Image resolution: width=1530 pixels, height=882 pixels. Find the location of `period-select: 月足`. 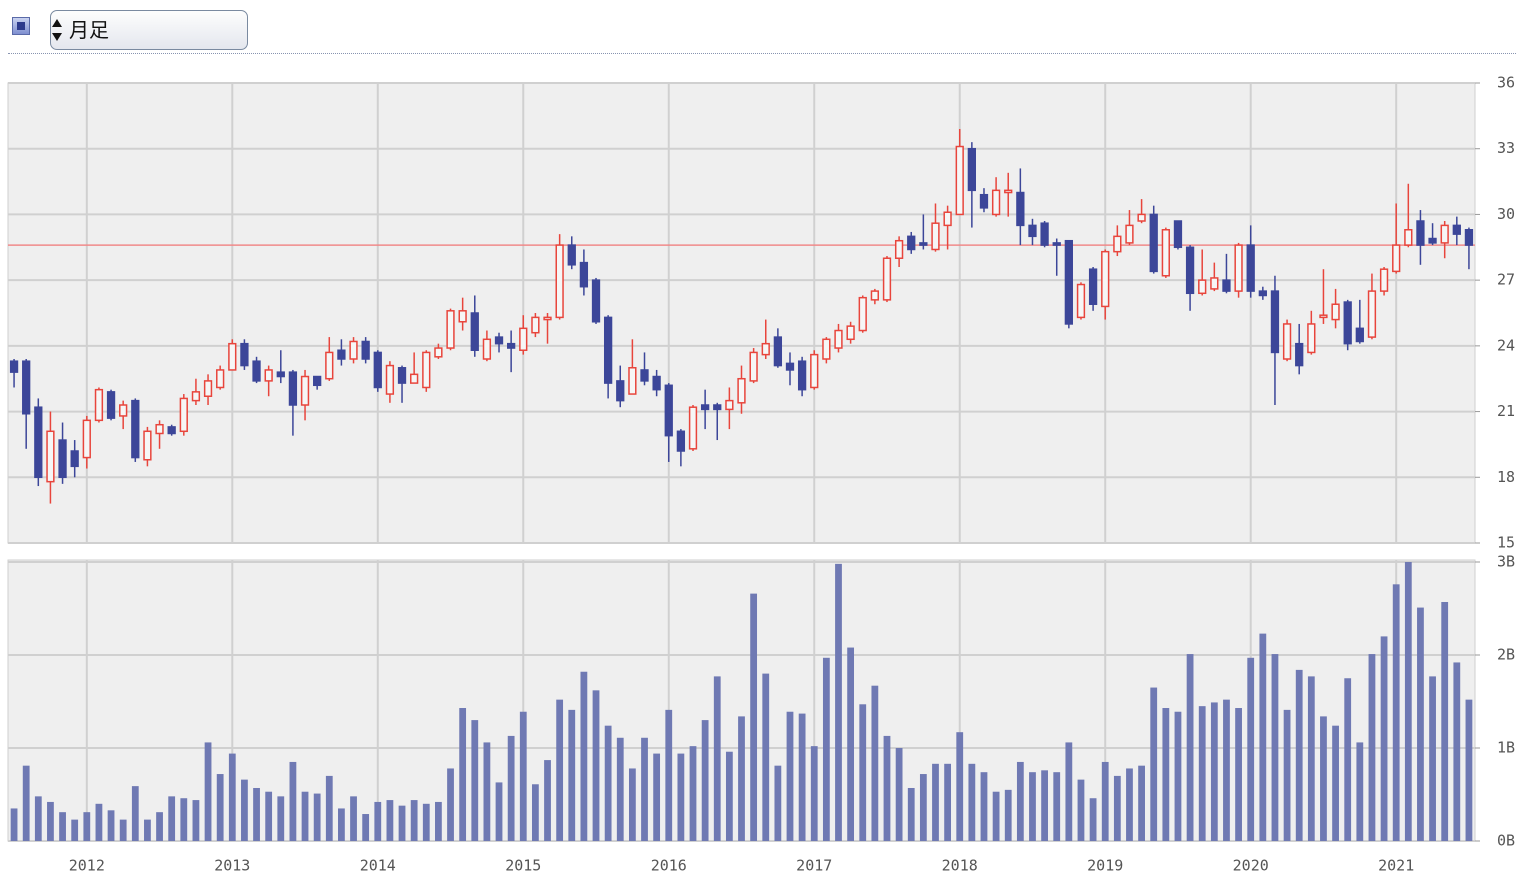

period-select: 月足 is located at coordinates (149, 30).